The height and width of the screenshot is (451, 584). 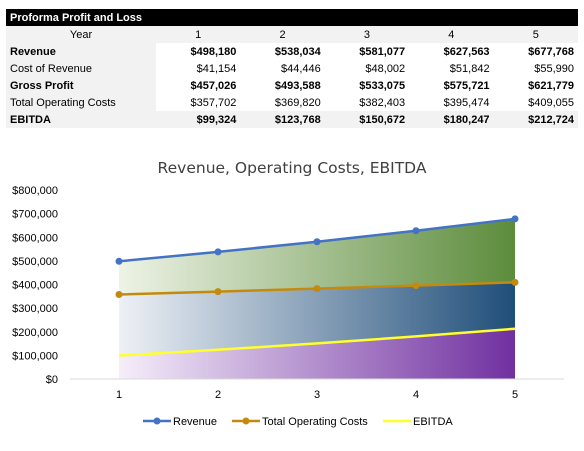 I want to click on y-tick-label: $400,000, so click(x=35, y=286).